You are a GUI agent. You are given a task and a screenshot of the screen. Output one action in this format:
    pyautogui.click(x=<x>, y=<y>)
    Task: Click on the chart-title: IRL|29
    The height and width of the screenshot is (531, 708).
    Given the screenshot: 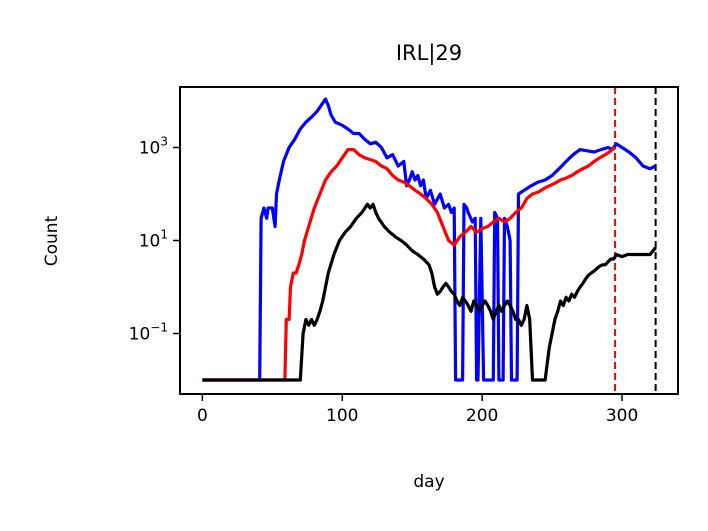 What is the action you would take?
    pyautogui.click(x=429, y=53)
    